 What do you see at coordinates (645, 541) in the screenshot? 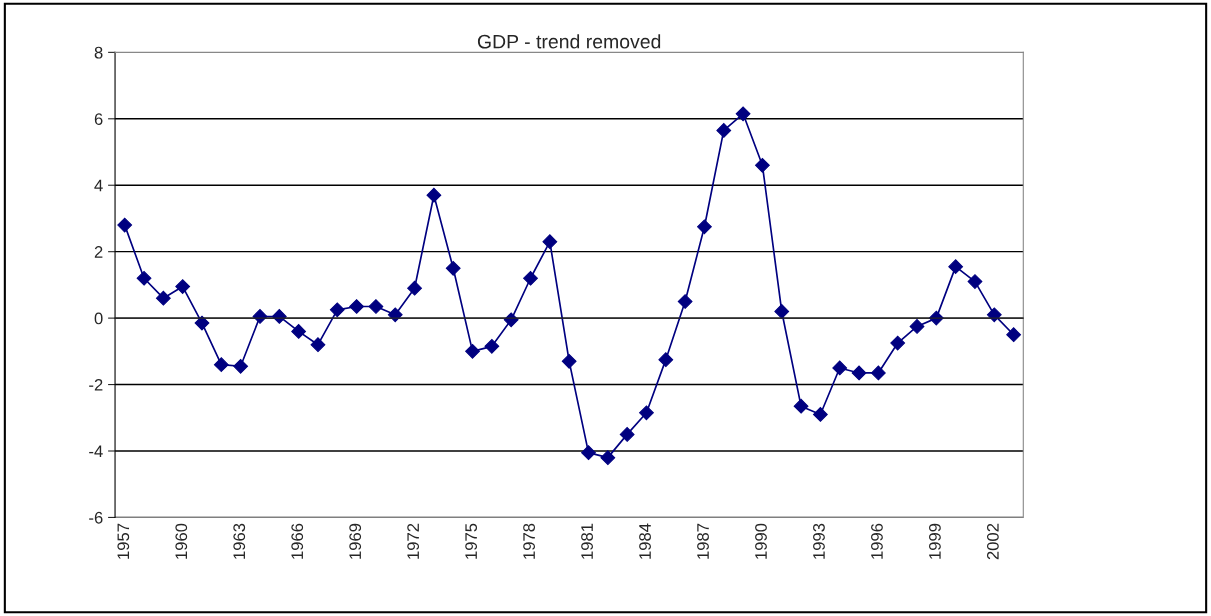
I see `x-tick-label: 1984` at bounding box center [645, 541].